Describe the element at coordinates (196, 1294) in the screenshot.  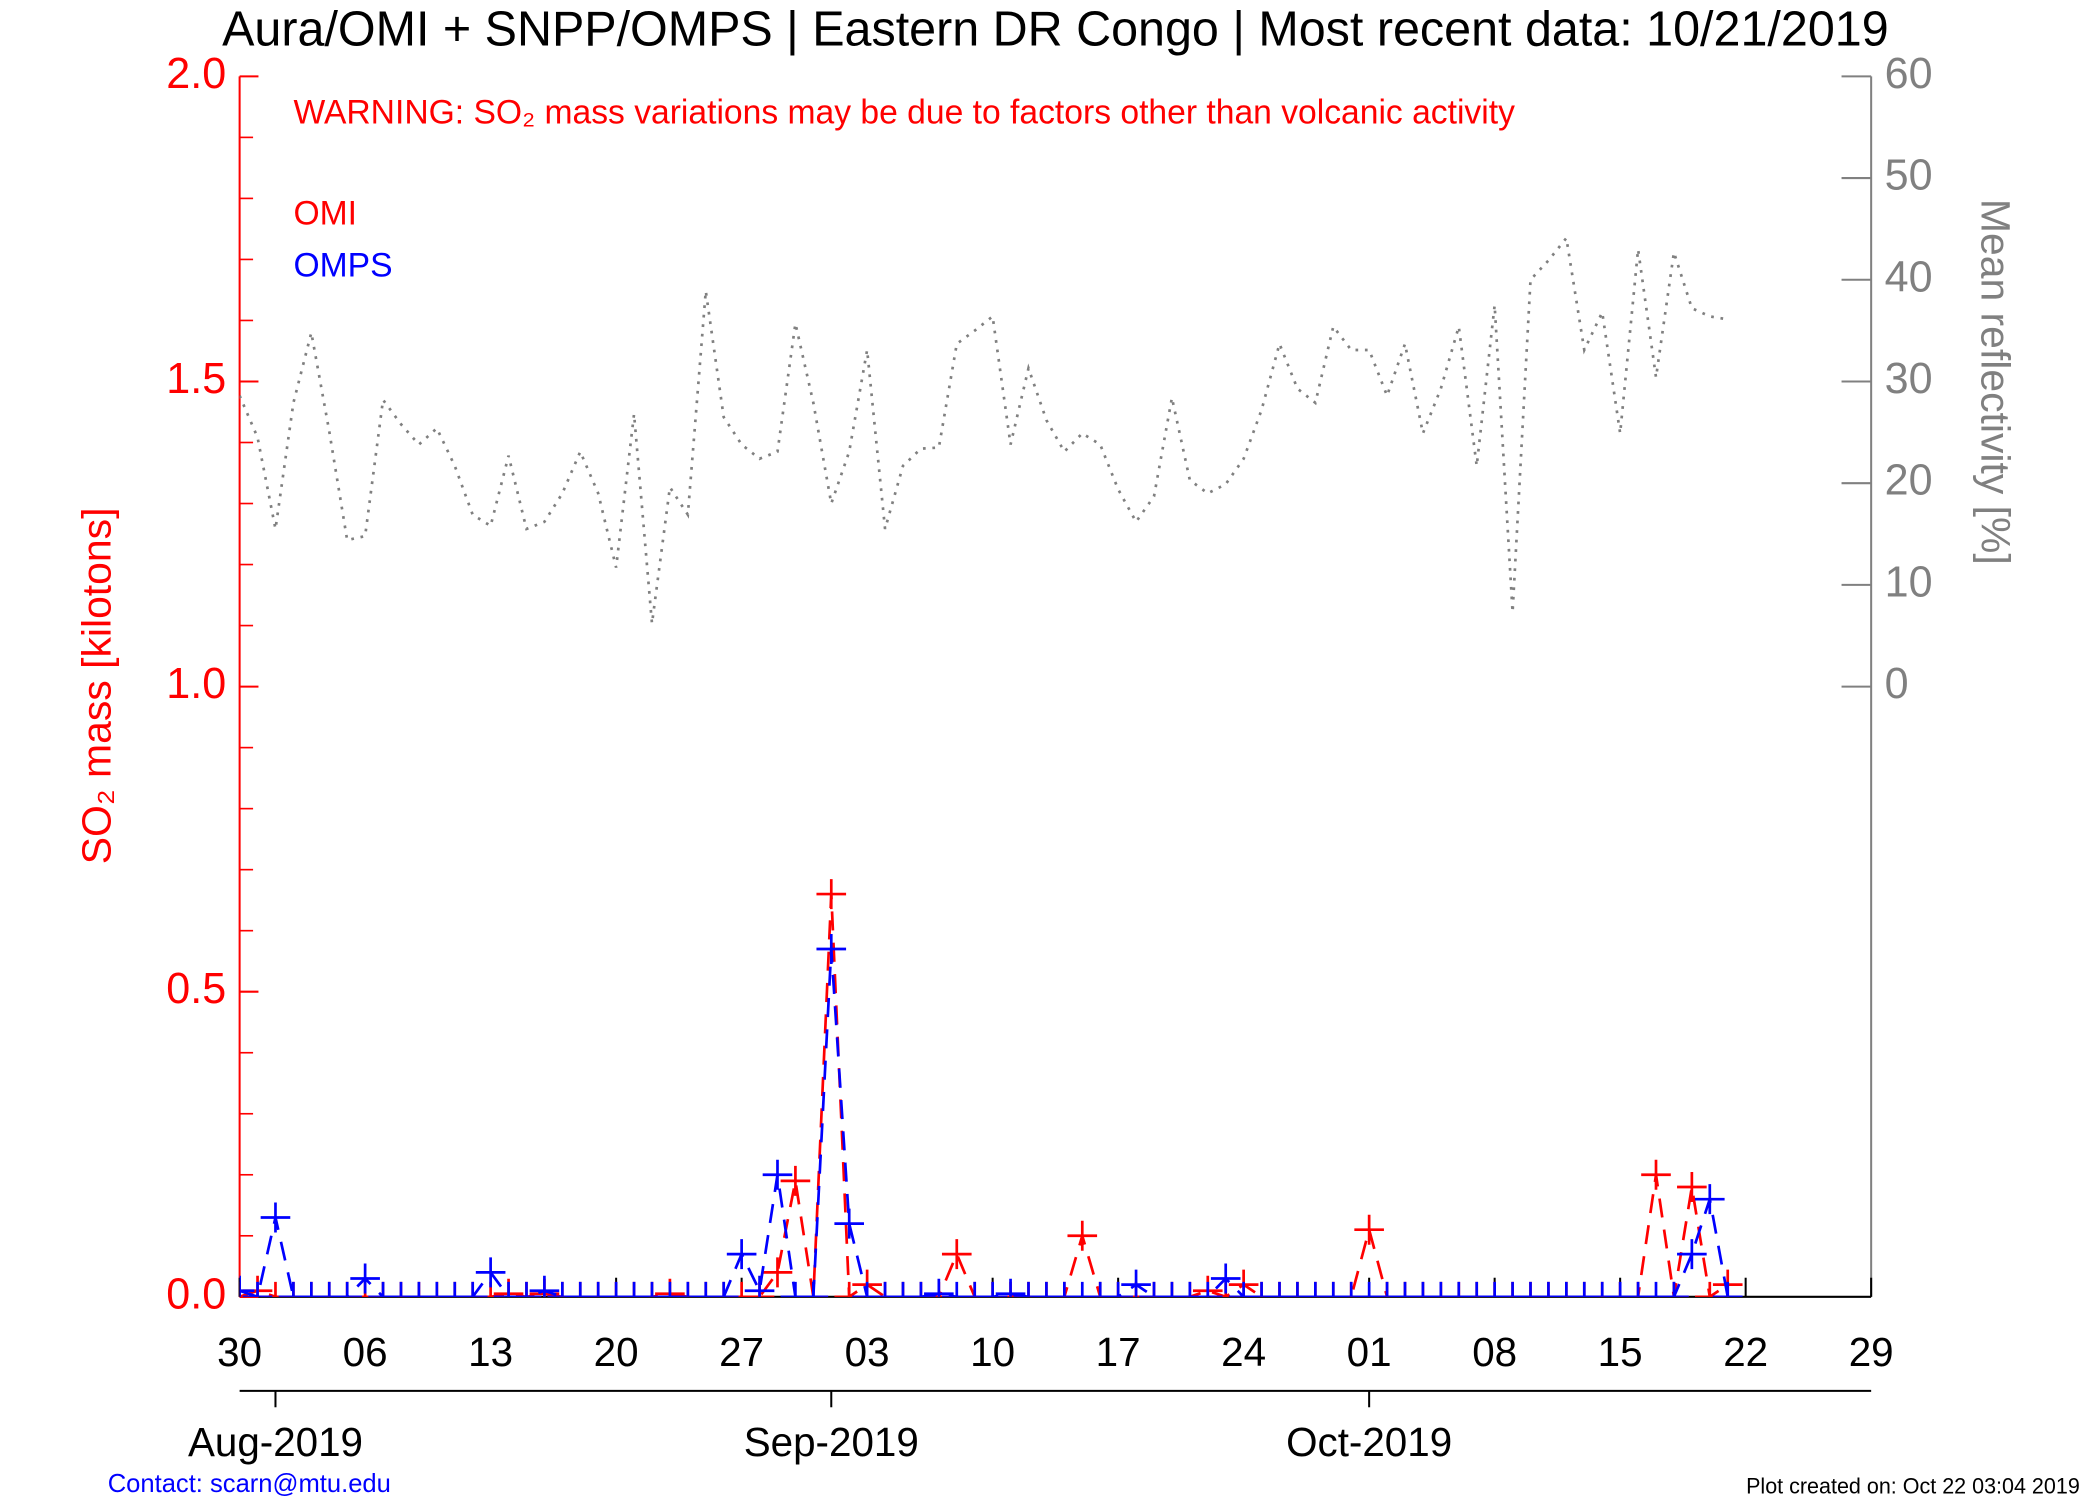
I see `y-tick-label: 0.0` at that location.